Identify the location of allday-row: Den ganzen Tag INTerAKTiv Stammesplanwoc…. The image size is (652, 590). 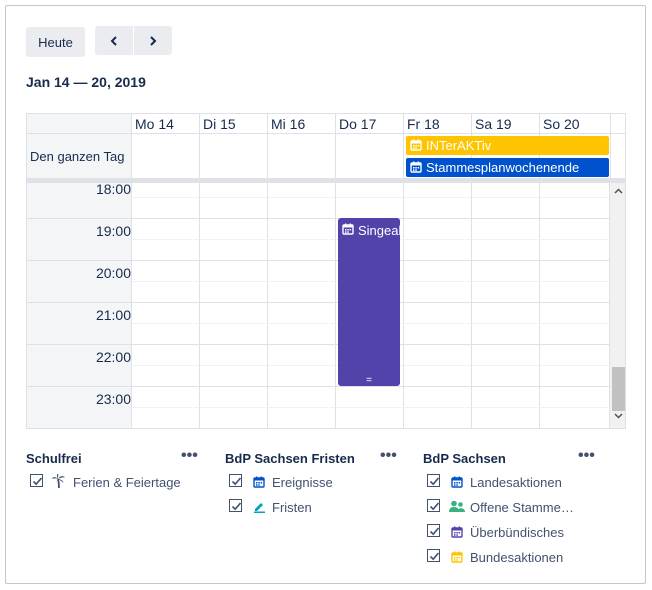
(326, 156).